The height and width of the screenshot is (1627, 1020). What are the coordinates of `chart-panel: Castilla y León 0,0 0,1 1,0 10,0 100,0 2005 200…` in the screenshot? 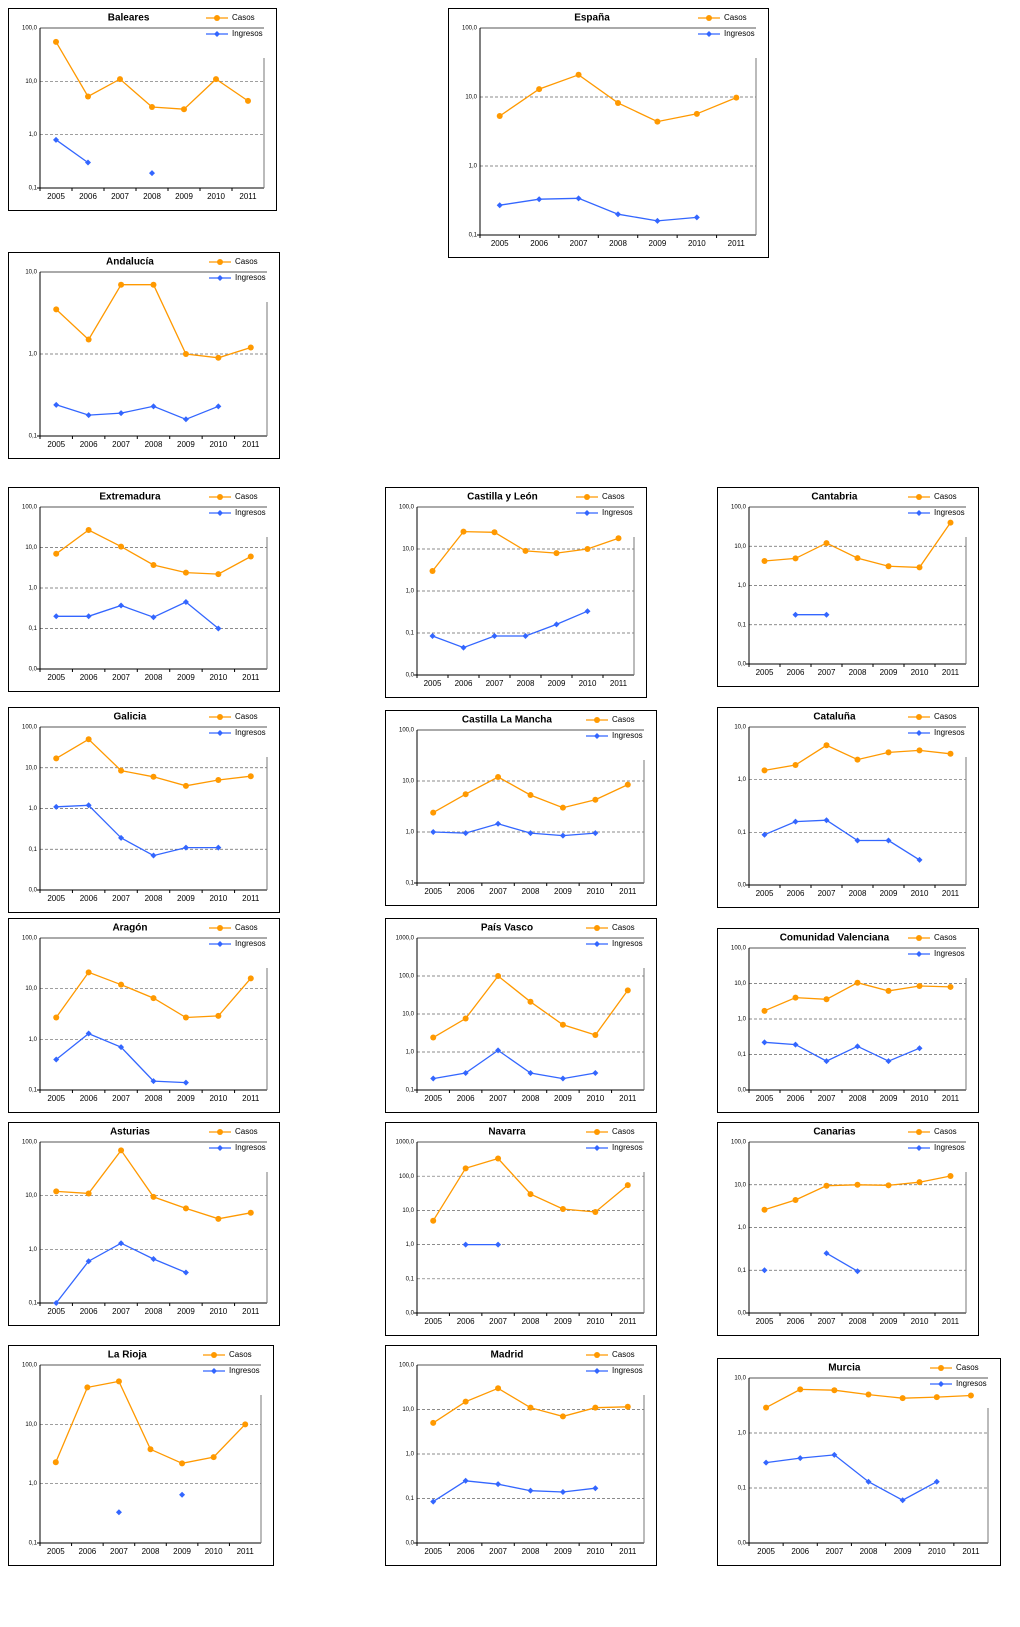 It's located at (516, 592).